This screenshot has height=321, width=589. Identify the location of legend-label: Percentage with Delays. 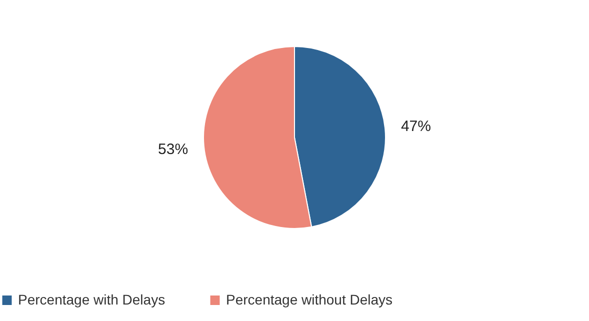
(92, 299).